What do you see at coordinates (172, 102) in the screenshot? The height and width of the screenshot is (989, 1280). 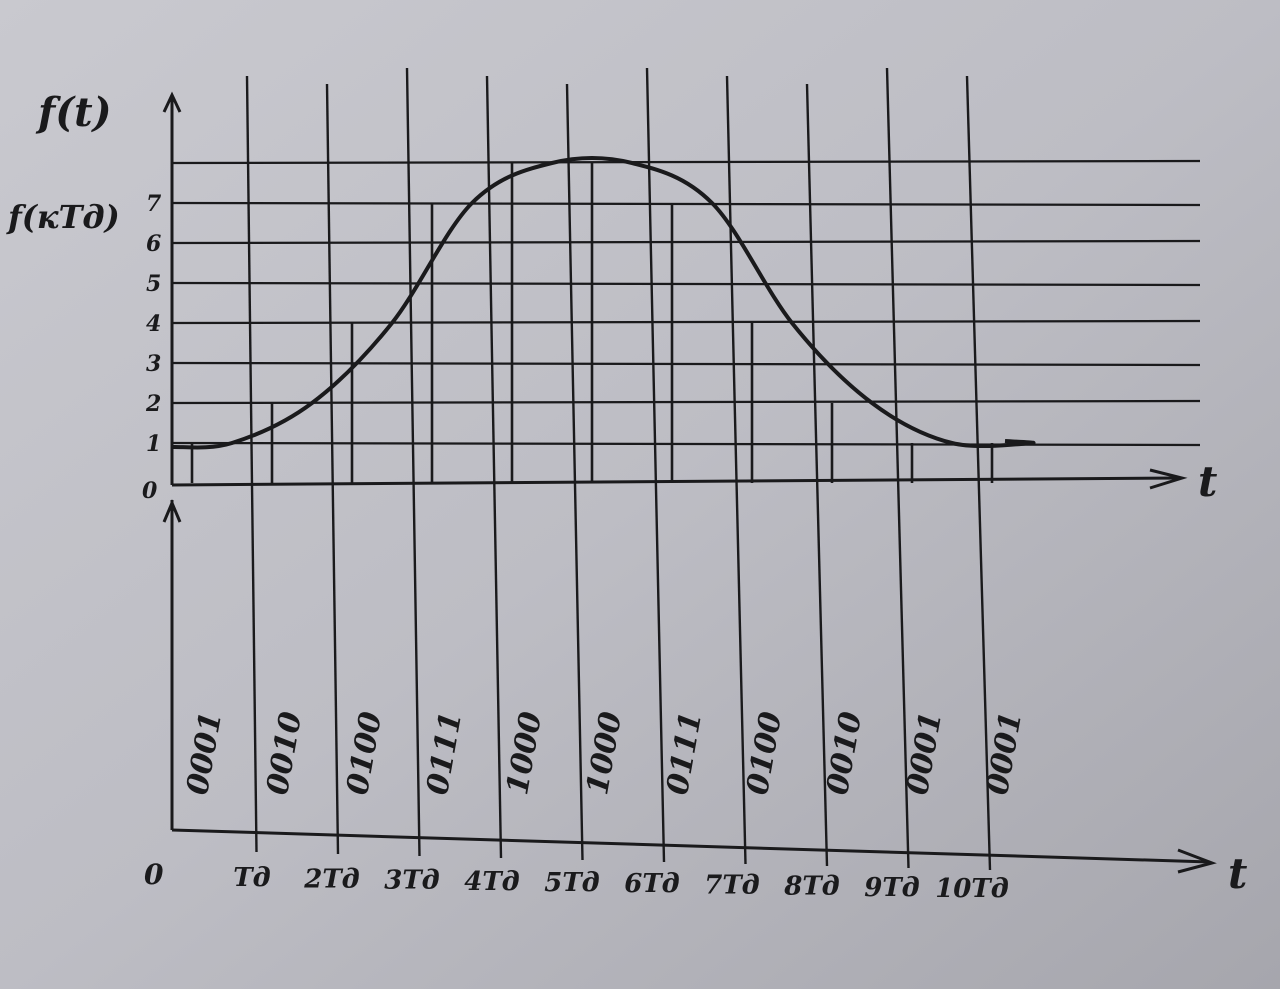 I see `upper-y-arrow` at bounding box center [172, 102].